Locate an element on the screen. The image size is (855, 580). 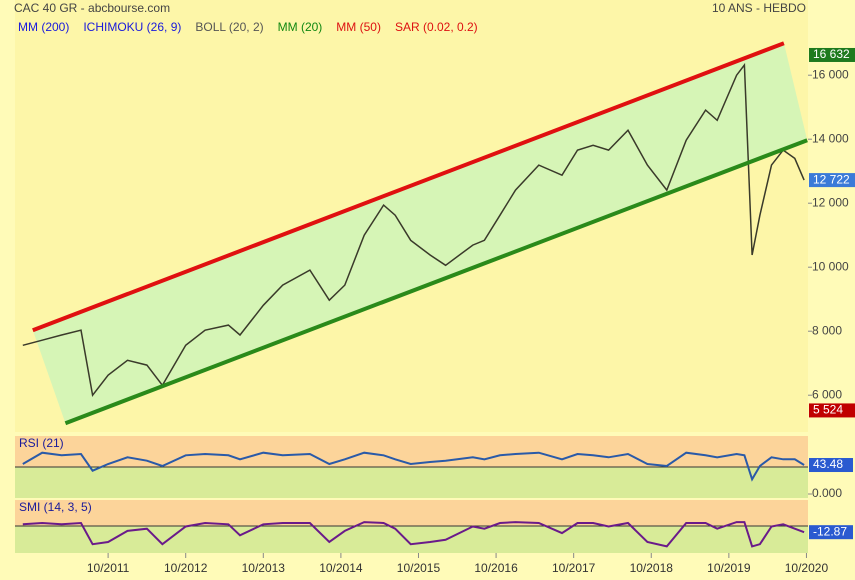
rsi-upper-zone is located at coordinates (411, 451).